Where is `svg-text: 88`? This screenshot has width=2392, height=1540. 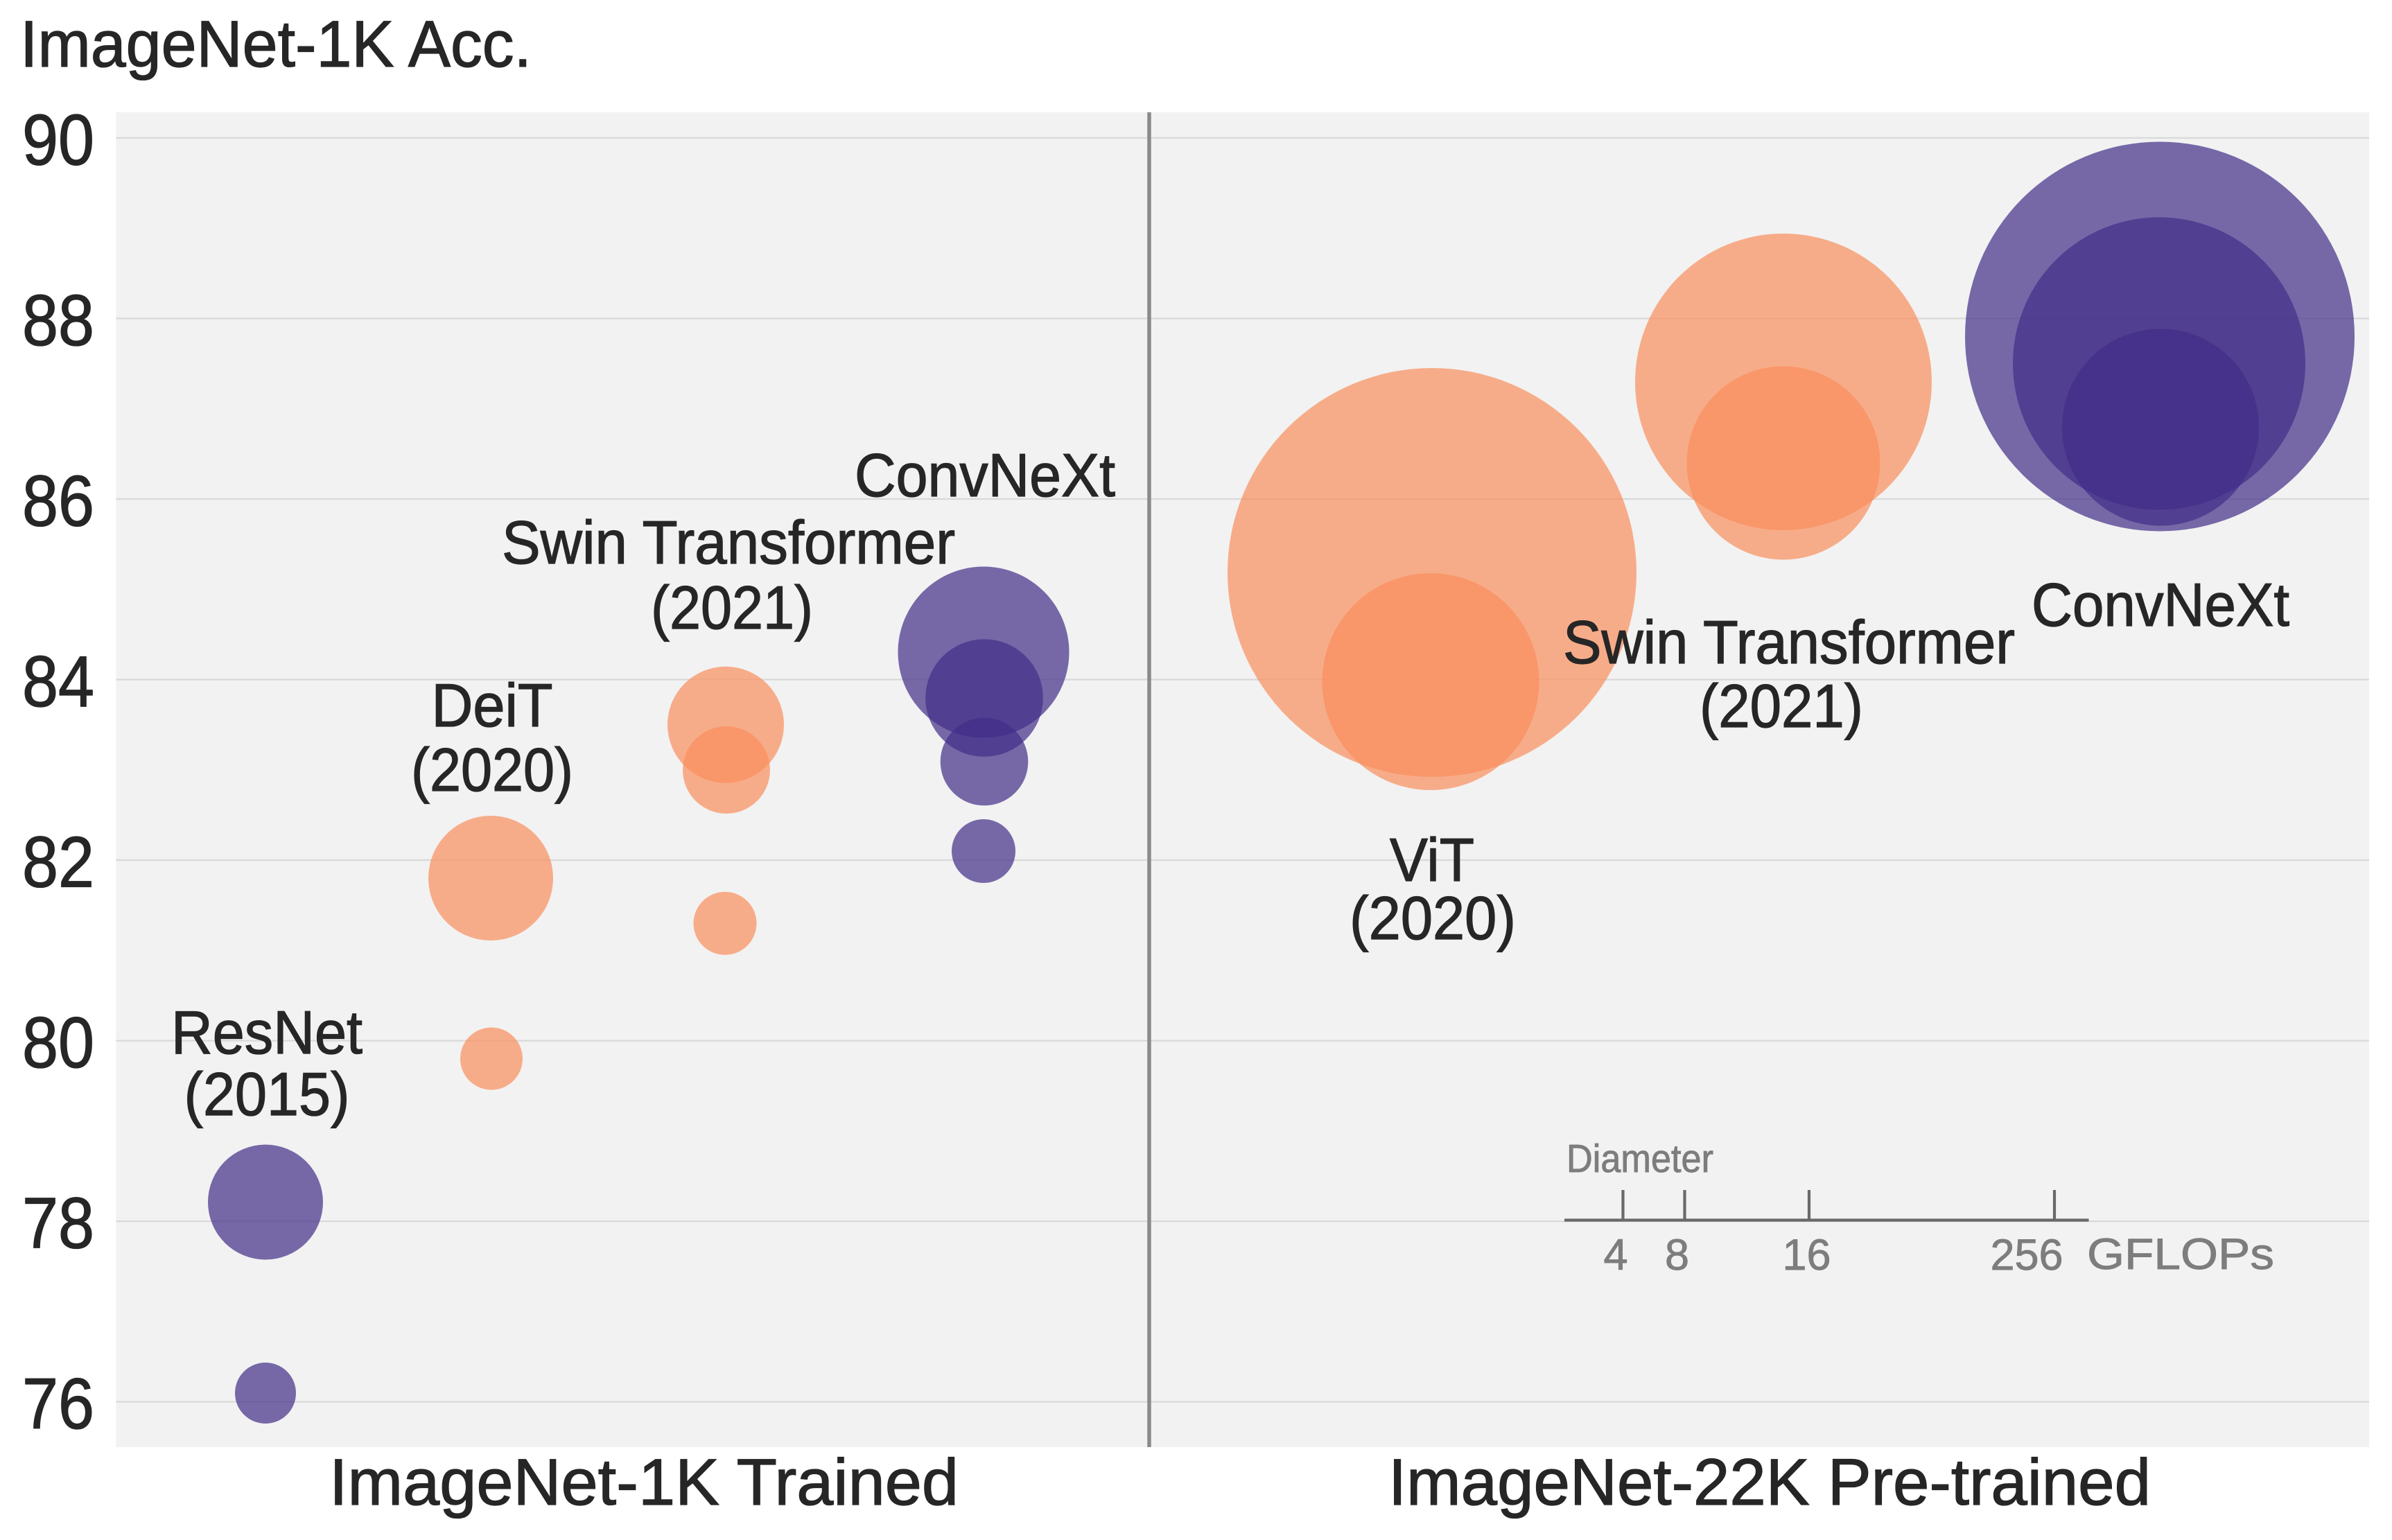
svg-text: 88 is located at coordinates (58, 321).